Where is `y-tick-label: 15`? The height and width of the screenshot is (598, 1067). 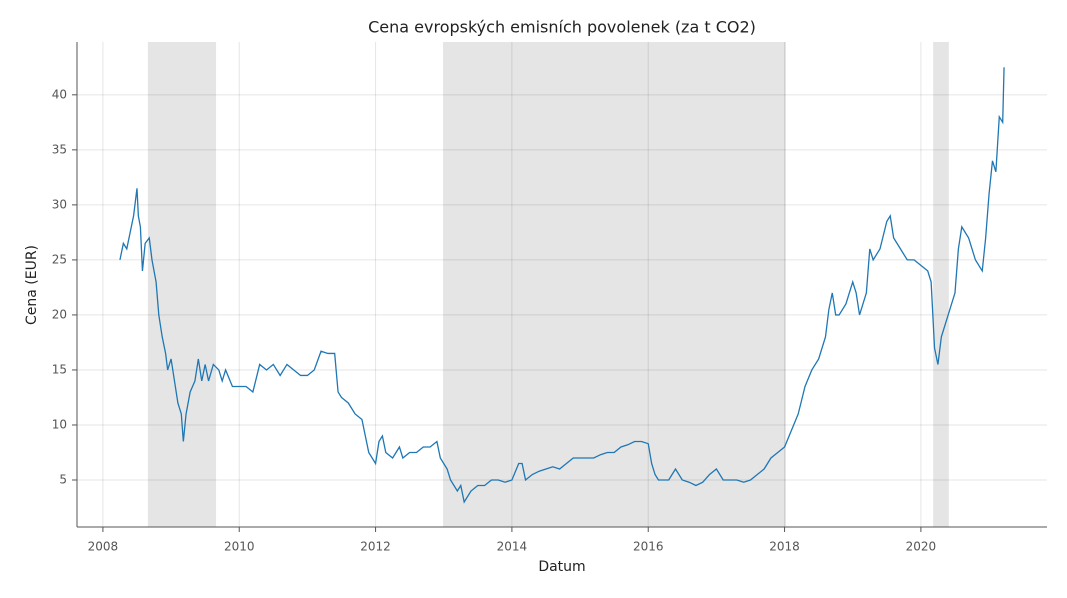
y-tick-label: 15 is located at coordinates (59, 369).